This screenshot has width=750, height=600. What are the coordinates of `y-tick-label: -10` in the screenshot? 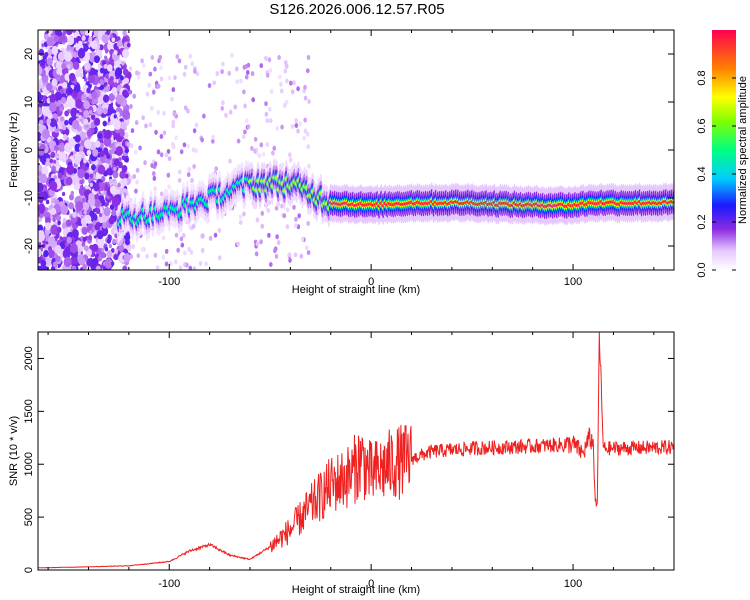 It's located at (29, 198).